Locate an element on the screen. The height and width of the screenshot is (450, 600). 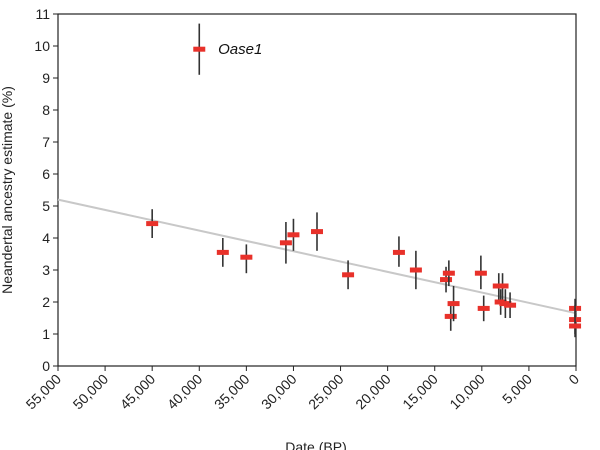
y-axis-label: Neandertal ancestry estimate (%) is located at coordinates (7, 190).